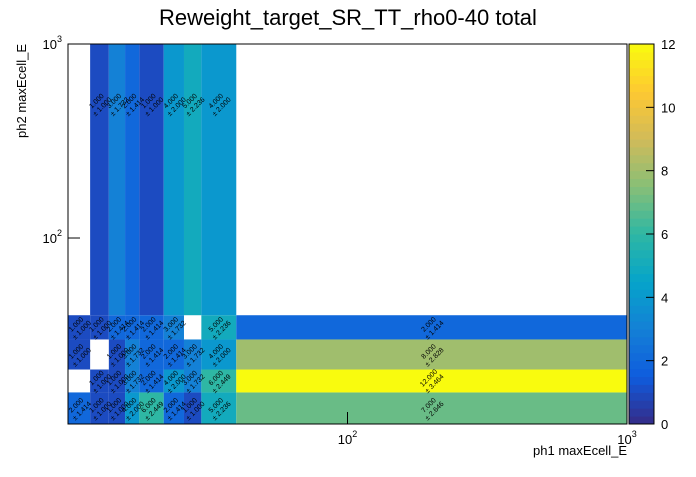 Image resolution: width=696 pixels, height=477 pixels. What do you see at coordinates (668, 44) in the screenshot?
I see `z-tick-label: 12` at bounding box center [668, 44].